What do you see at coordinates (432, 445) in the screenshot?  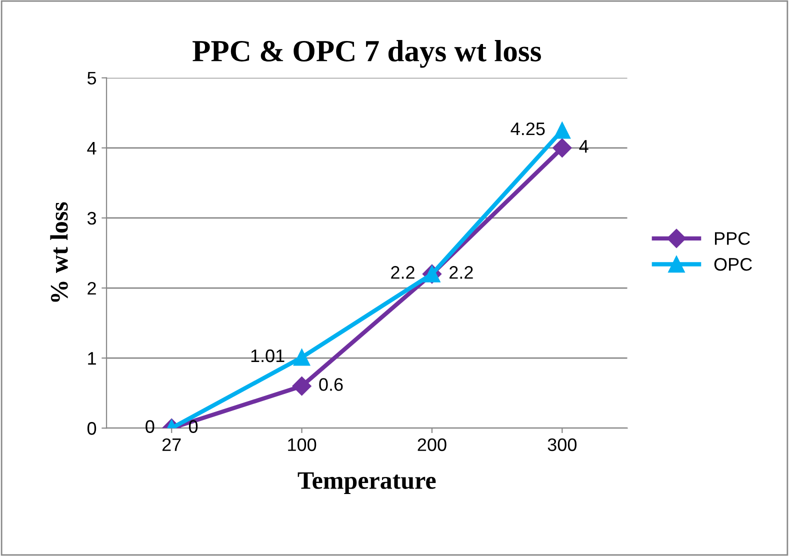 I see `x-tick-label: 200` at bounding box center [432, 445].